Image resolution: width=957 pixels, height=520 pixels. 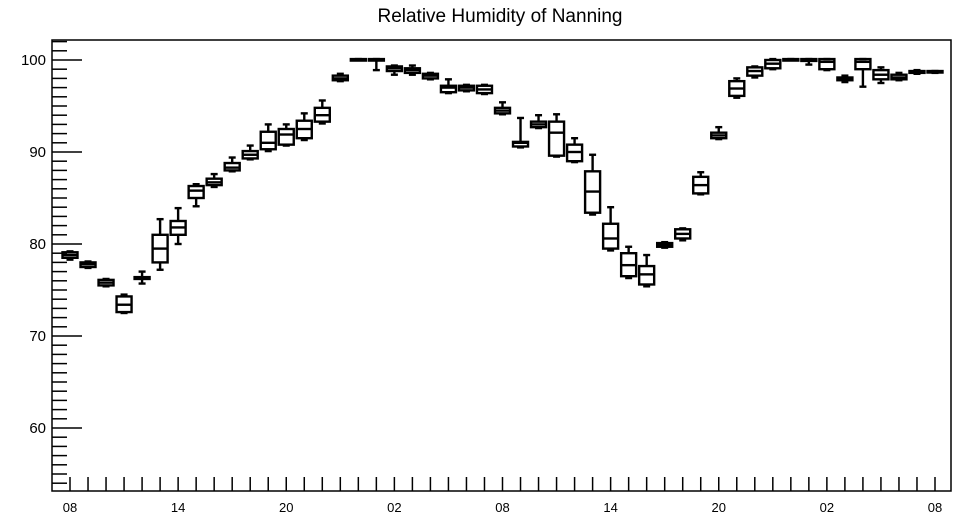 I want to click on y-tick-label: 60, so click(x=37, y=428).